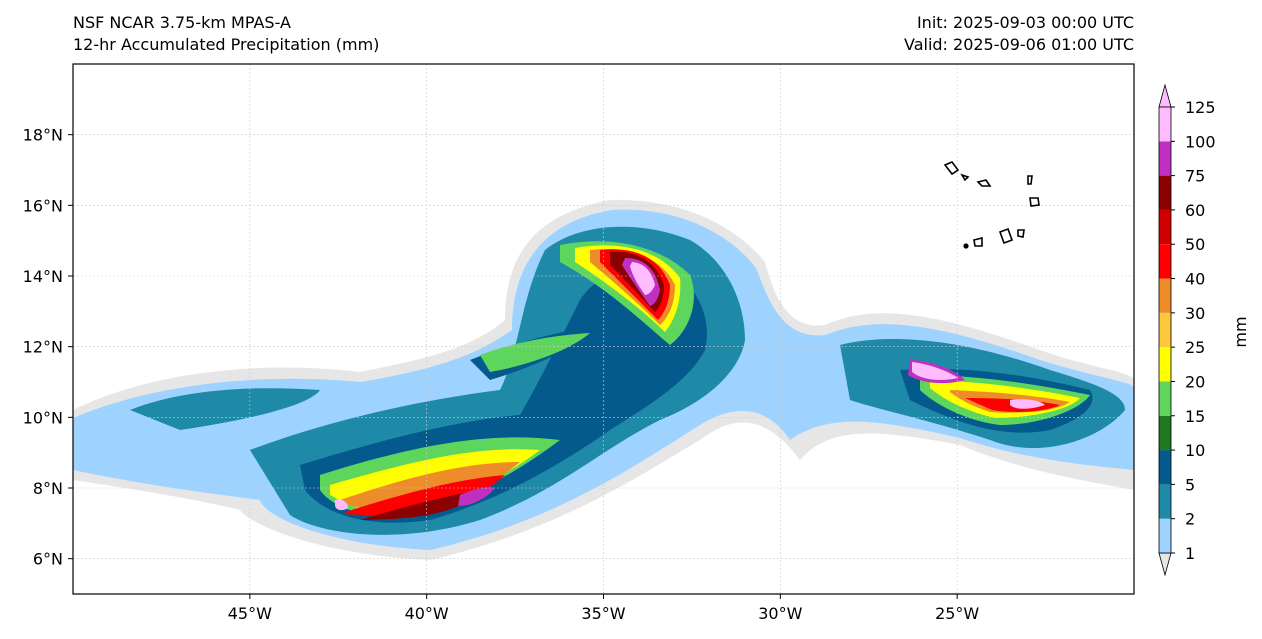 The width and height of the screenshot is (1262, 639). I want to click on latitude-axis: 6°N 8°N 10°N 12°N 14°N 16°N 18°N, so click(48, 347).